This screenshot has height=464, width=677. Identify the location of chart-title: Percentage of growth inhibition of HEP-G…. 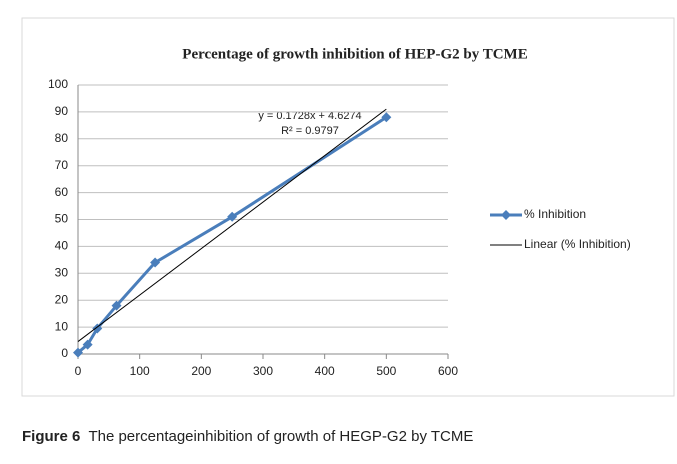
(354, 54).